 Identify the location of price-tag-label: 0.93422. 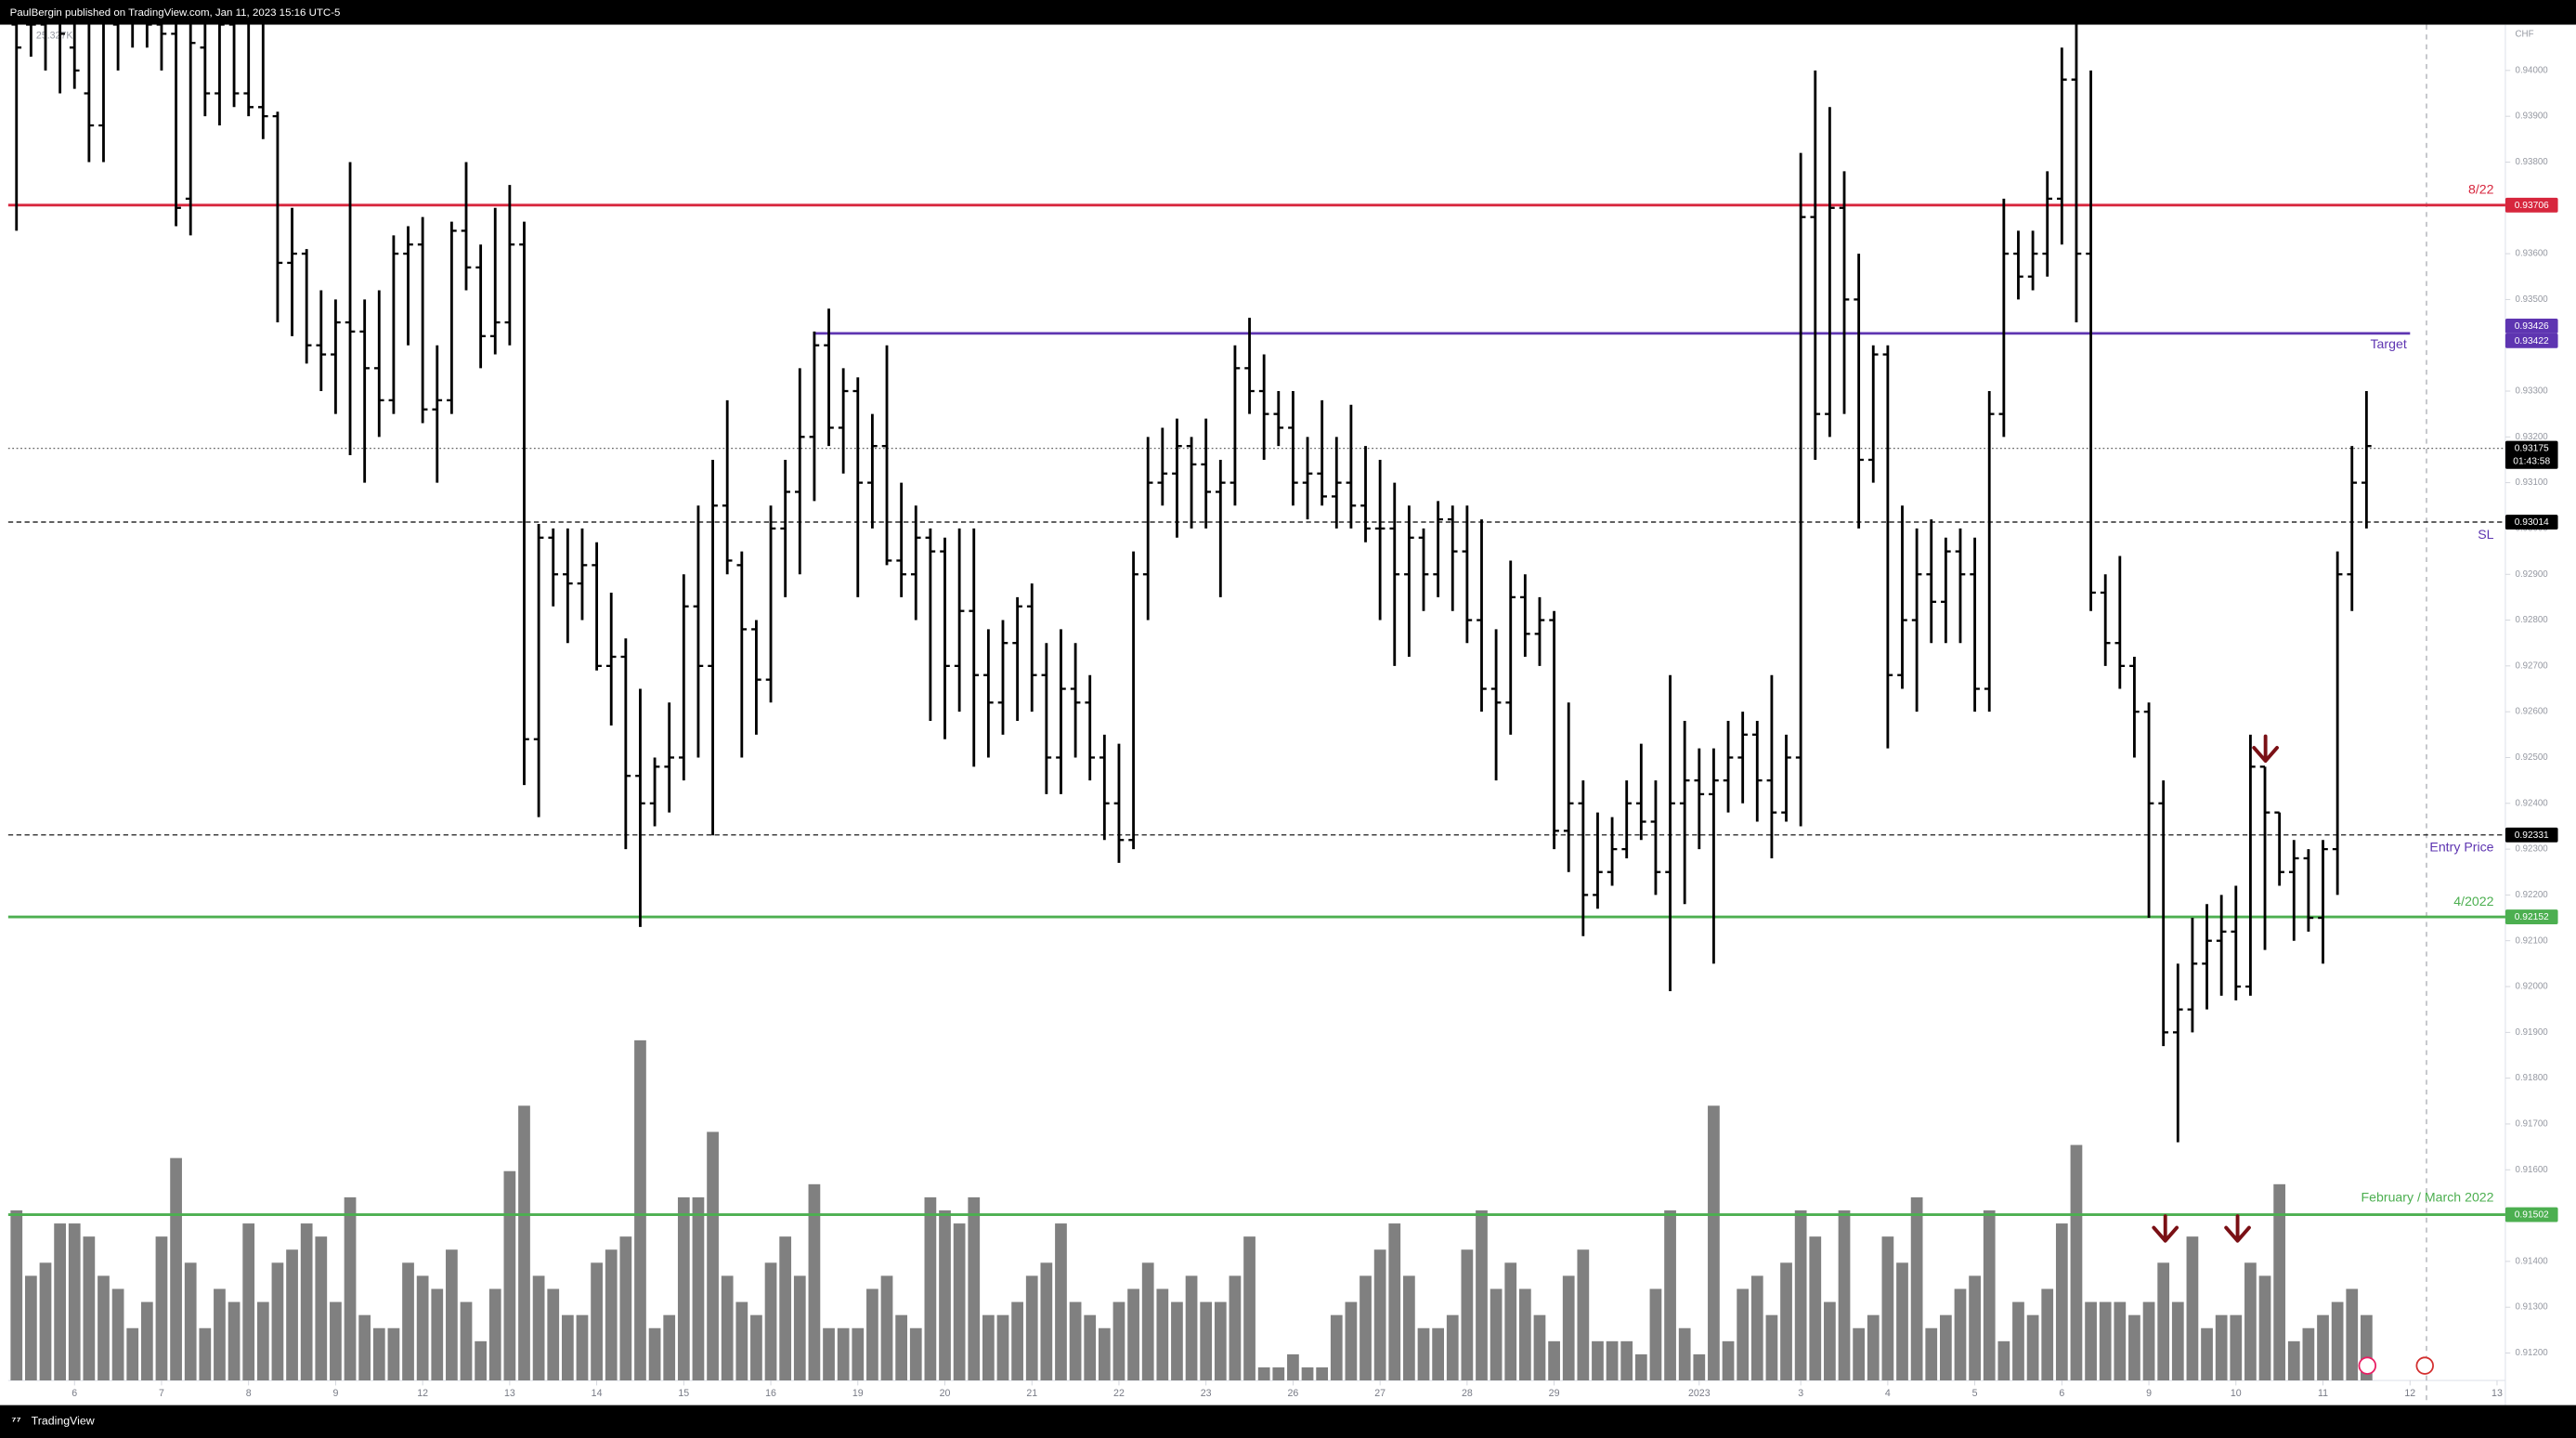
(2532, 341).